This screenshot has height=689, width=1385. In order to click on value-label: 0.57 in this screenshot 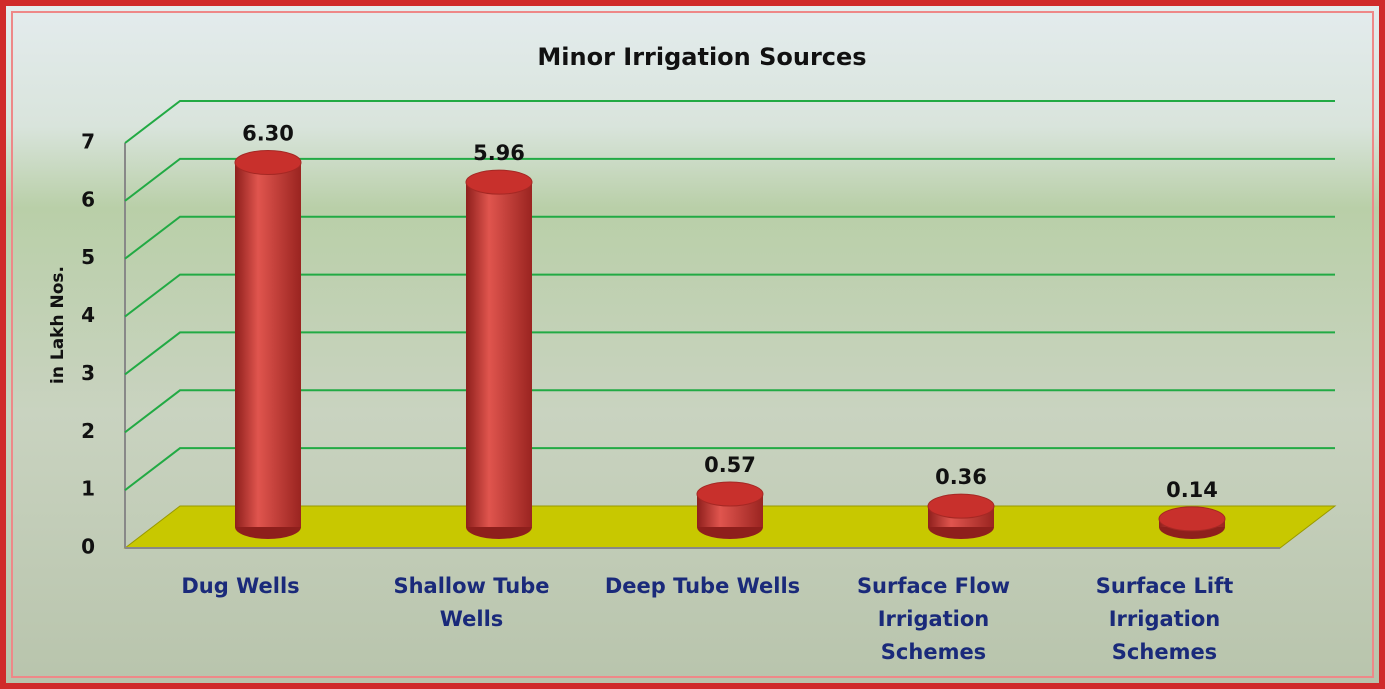, I will do `click(730, 465)`.